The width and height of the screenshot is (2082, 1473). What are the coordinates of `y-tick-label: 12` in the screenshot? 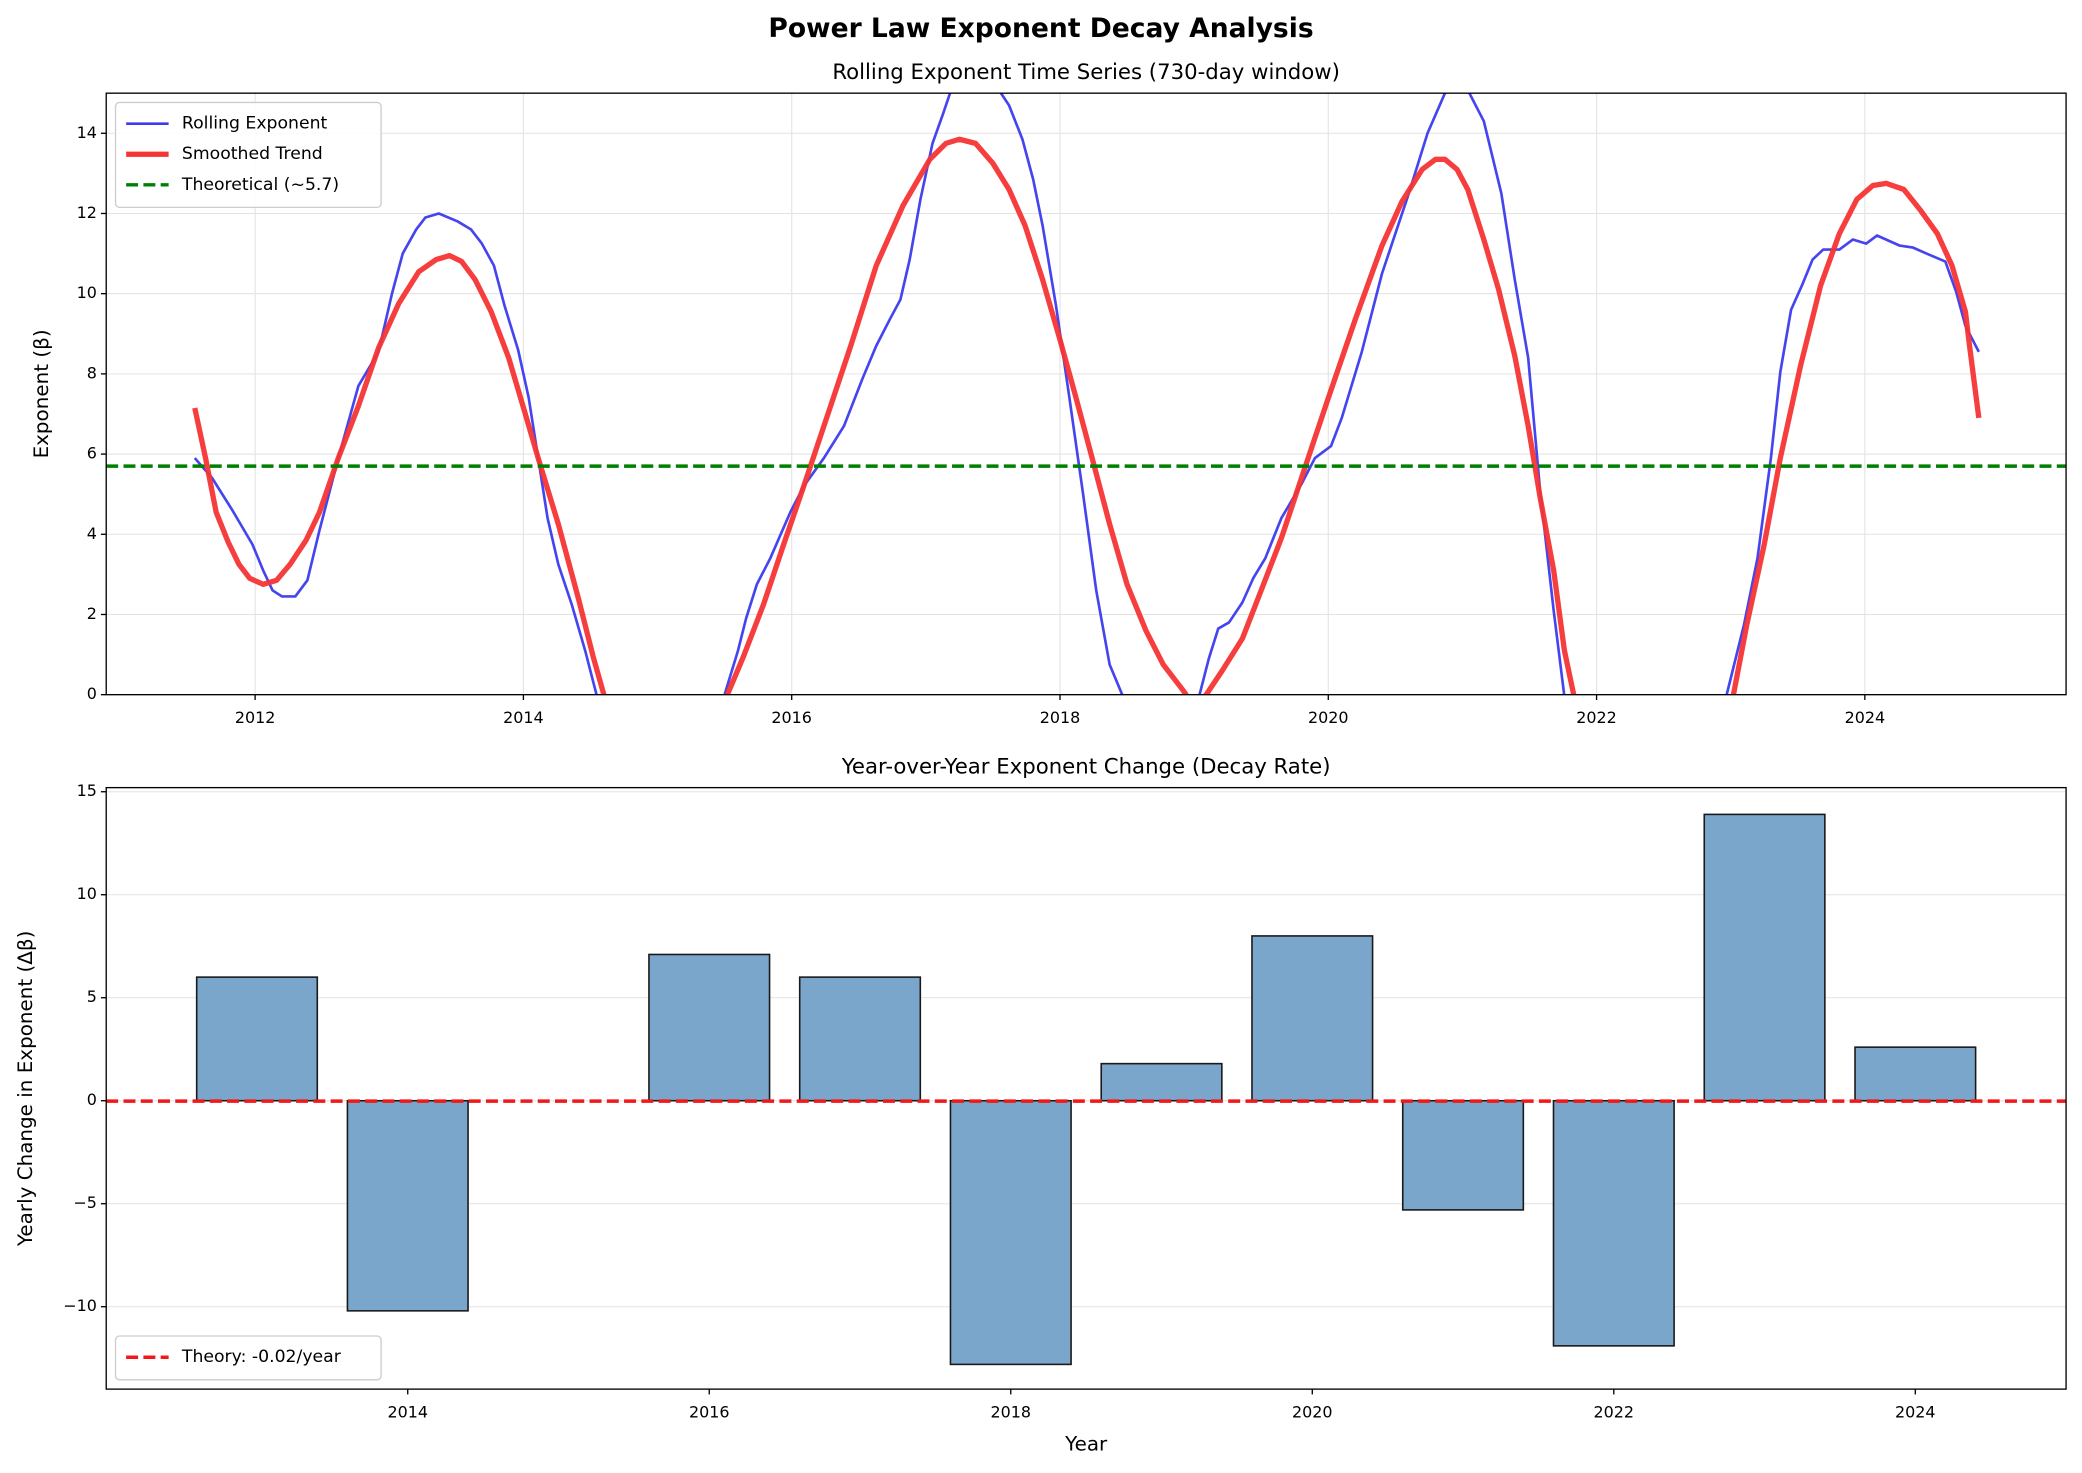 It's located at (87, 212).